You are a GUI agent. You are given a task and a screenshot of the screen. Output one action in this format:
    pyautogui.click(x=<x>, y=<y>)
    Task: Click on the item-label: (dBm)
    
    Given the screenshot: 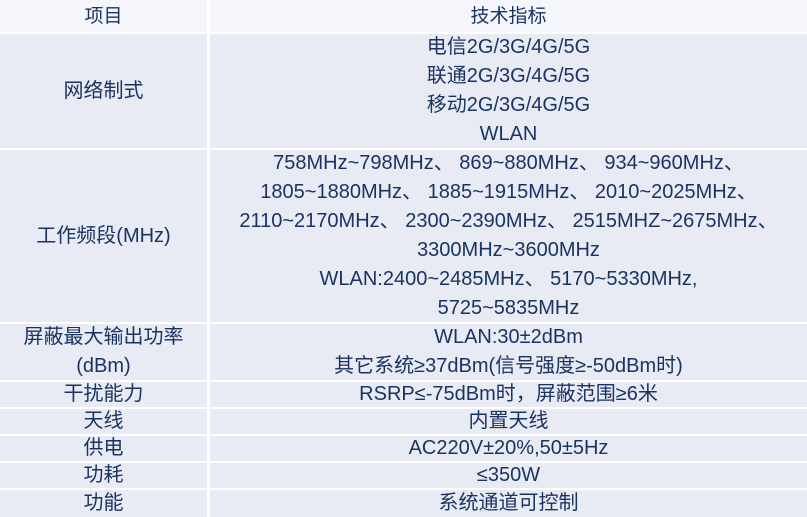 What is the action you would take?
    pyautogui.click(x=103, y=366)
    